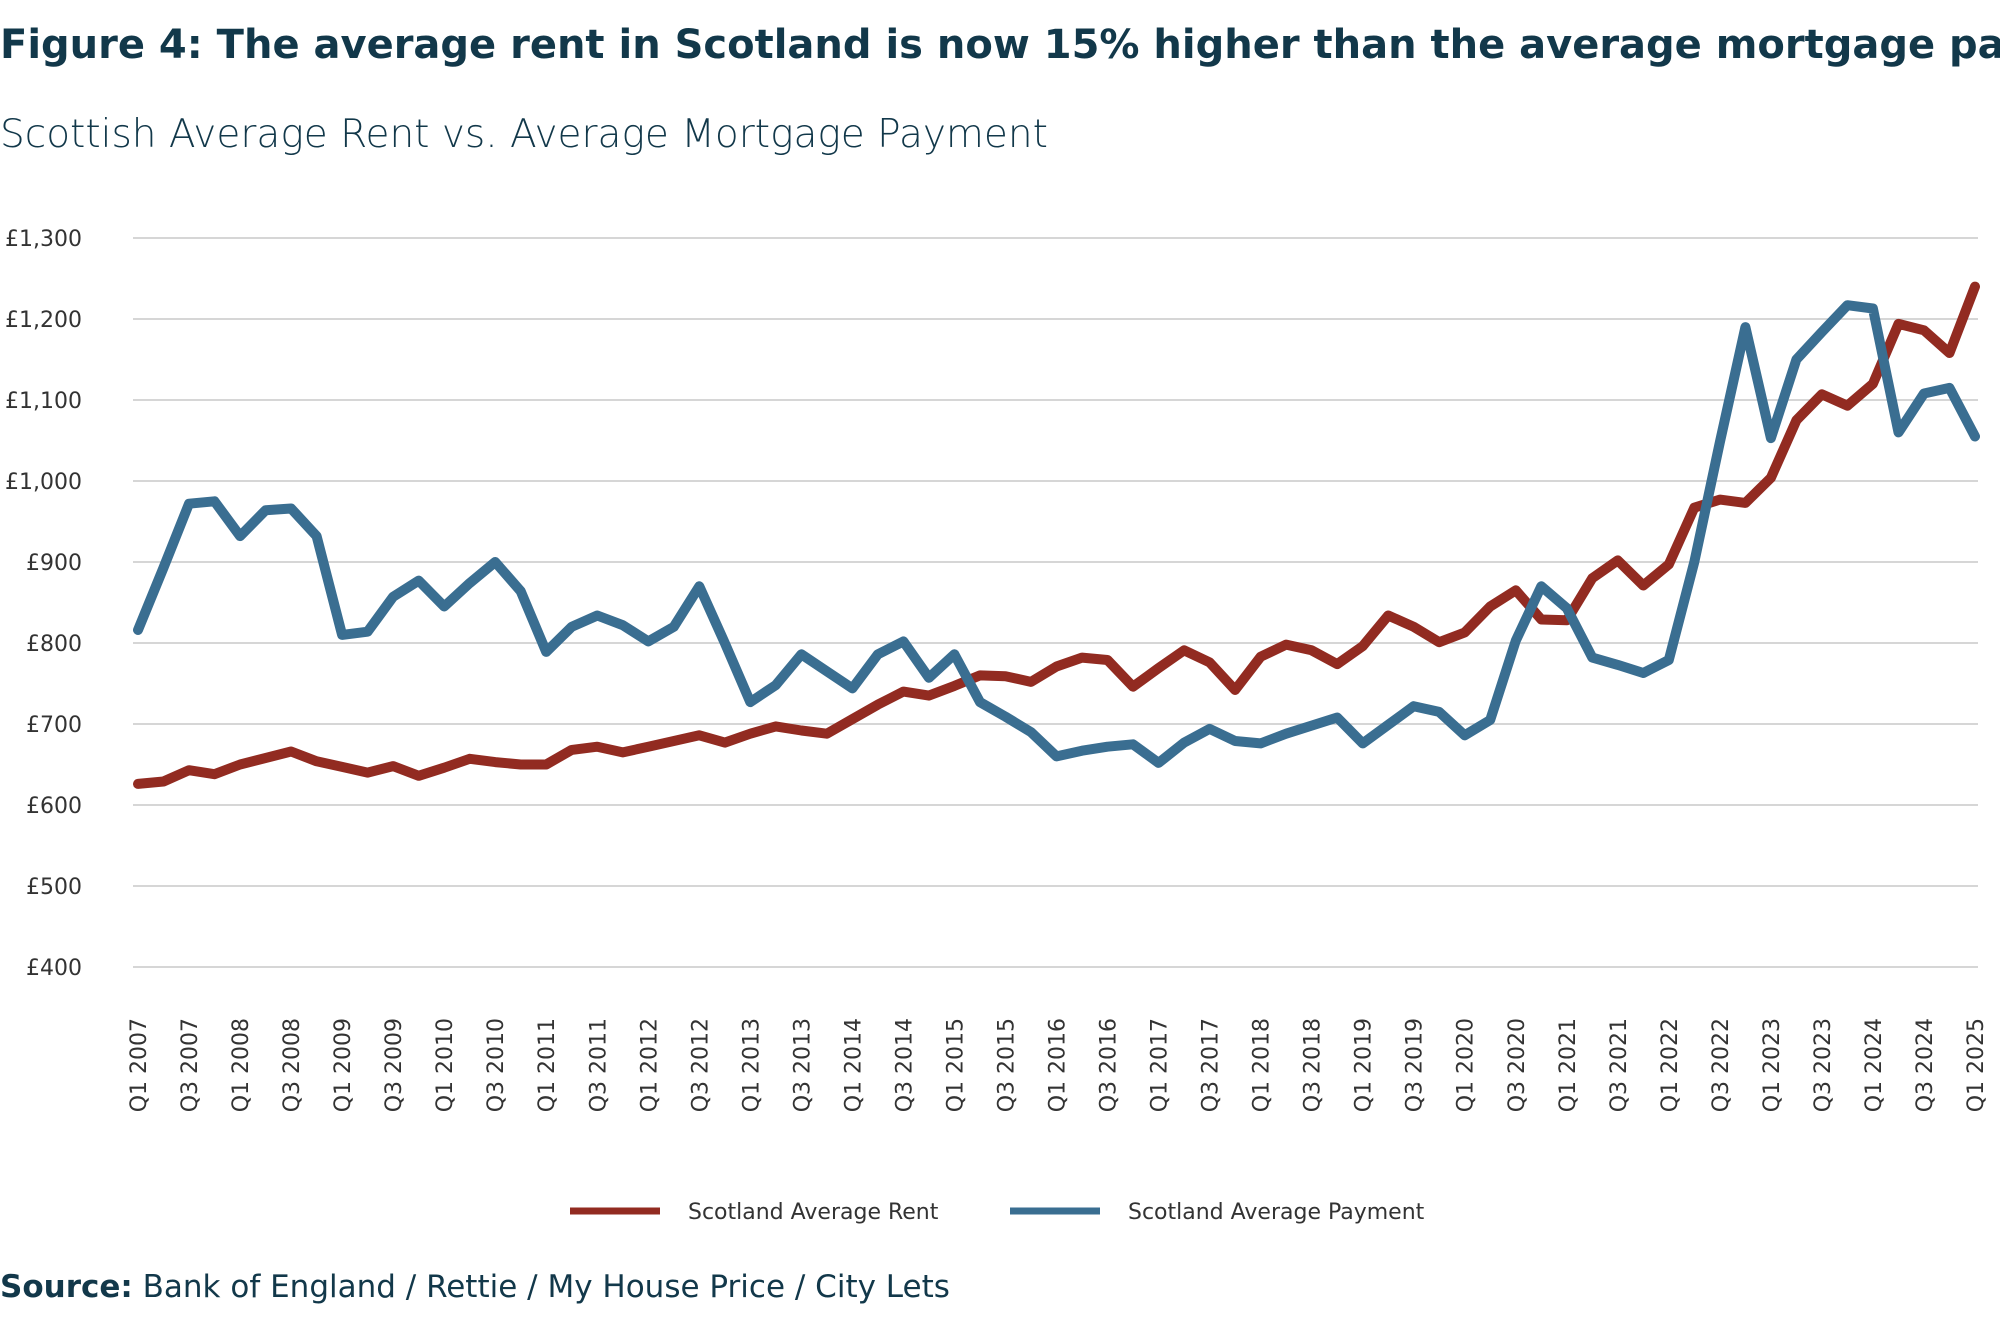 The width and height of the screenshot is (2000, 1326). What do you see at coordinates (496, 1065) in the screenshot?
I see `x-tick-label: Q3 2010` at bounding box center [496, 1065].